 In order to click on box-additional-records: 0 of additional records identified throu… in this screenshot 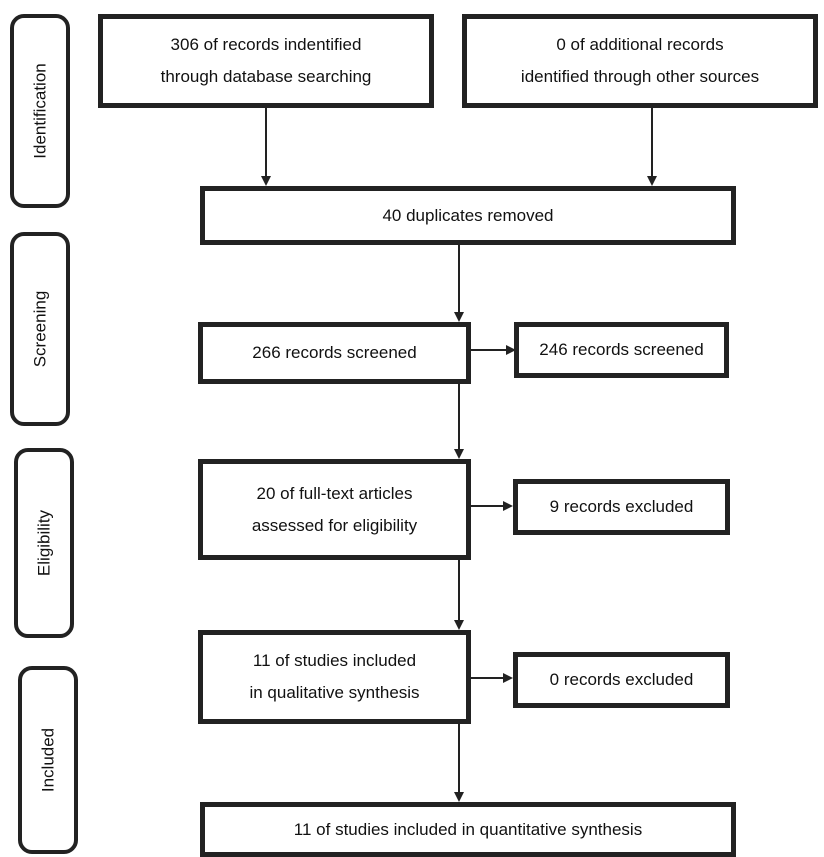, I will do `click(640, 61)`.